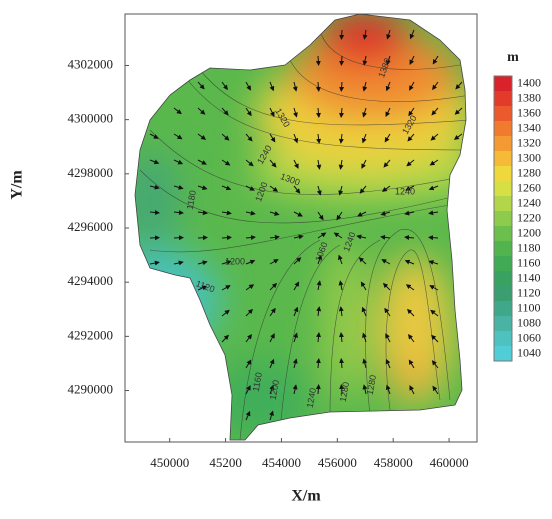  I want to click on colorbar-tick-label: 1360, so click(529, 112).